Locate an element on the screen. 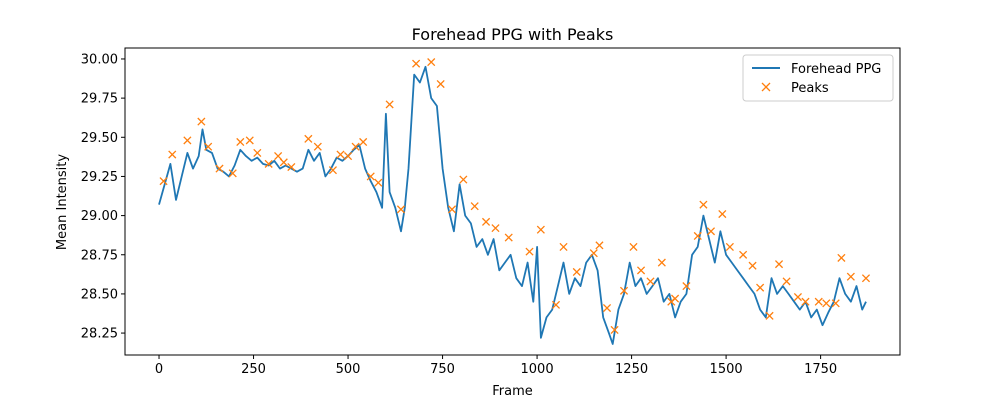 Image resolution: width=1000 pixels, height=400 pixels. y-axis: 28.25 28.50 28.75 29.00 29.25 29.50 29.75 30.00 is located at coordinates (103, 197).